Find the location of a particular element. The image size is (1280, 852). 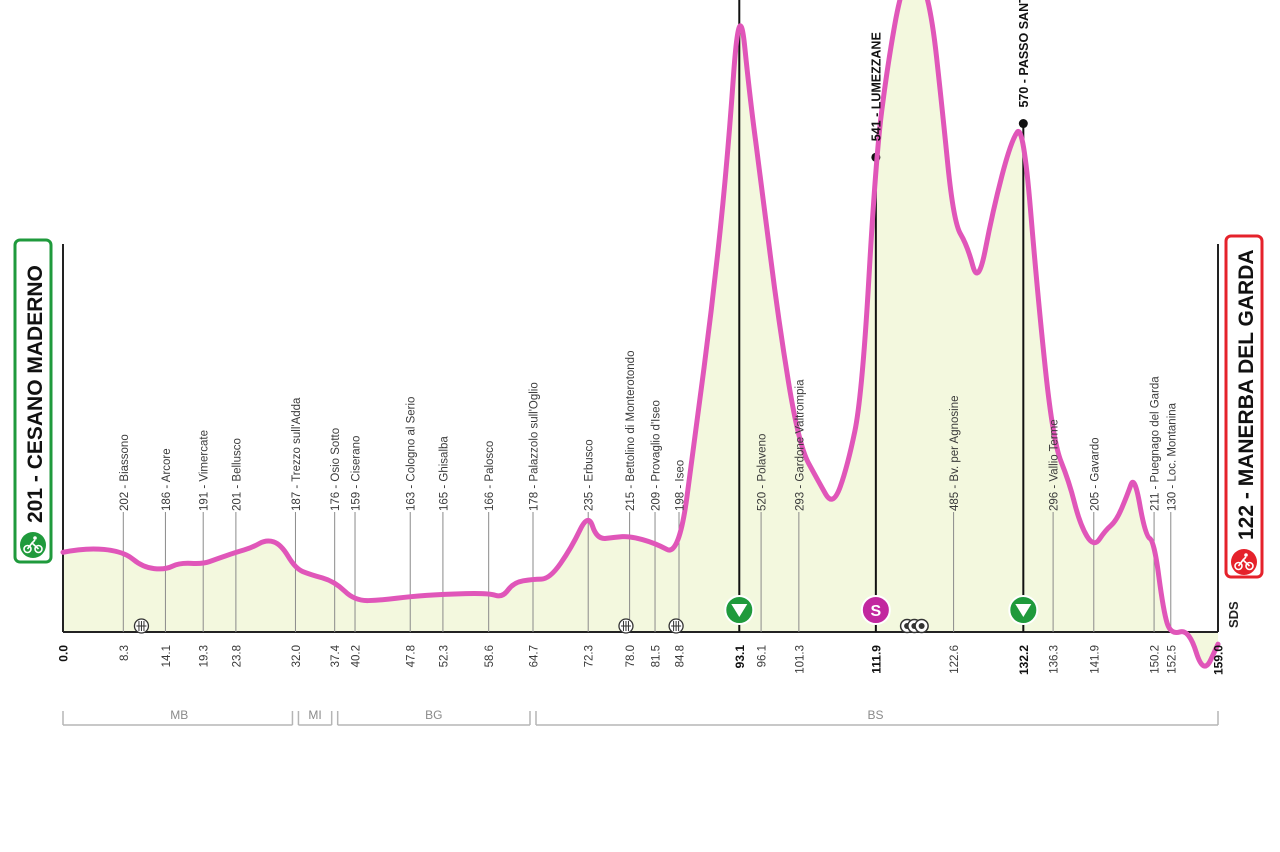

sprint-icon is located at coordinates (875, 610).